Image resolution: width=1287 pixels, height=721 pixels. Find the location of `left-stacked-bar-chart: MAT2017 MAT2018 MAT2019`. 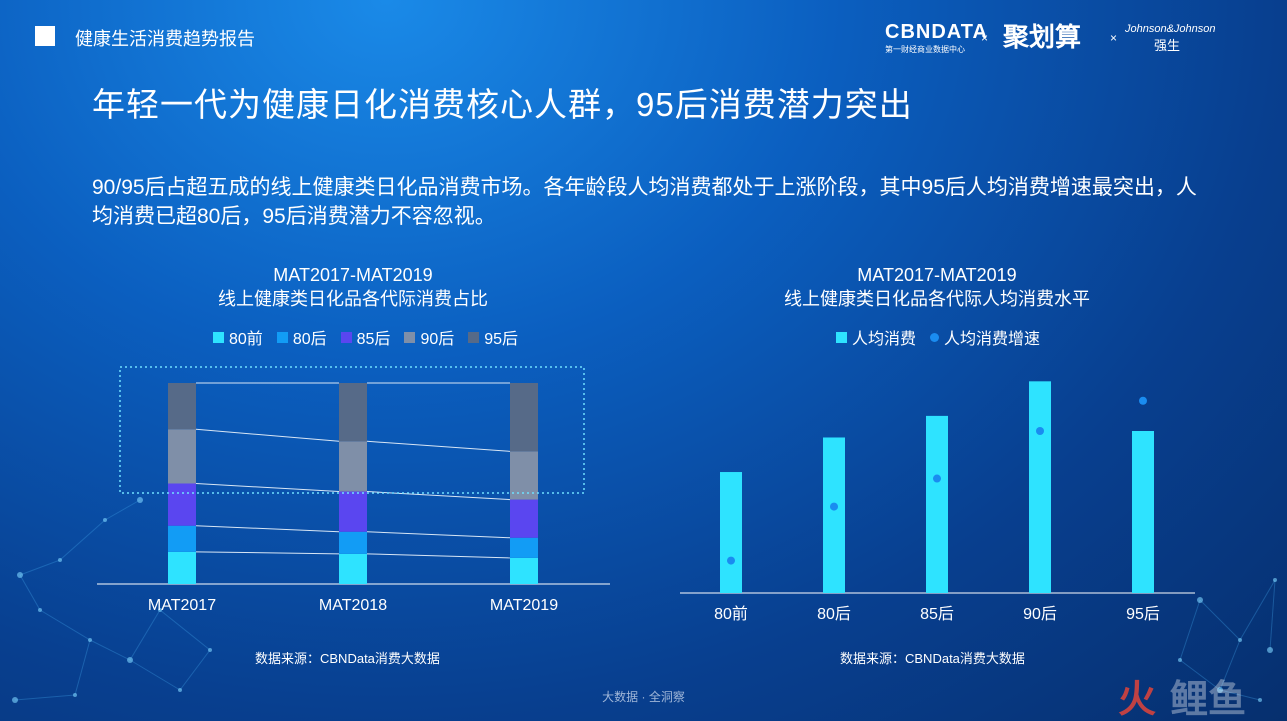

left-stacked-bar-chart: MAT2017 MAT2018 MAT2019 is located at coordinates (353, 490).